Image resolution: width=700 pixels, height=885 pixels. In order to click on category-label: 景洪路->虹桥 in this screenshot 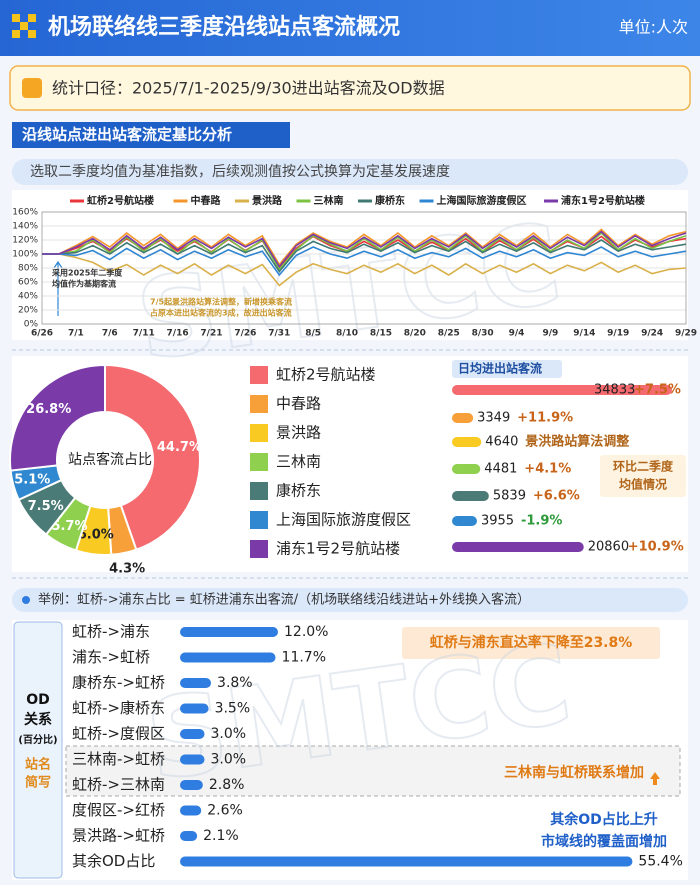, I will do `click(118, 836)`.